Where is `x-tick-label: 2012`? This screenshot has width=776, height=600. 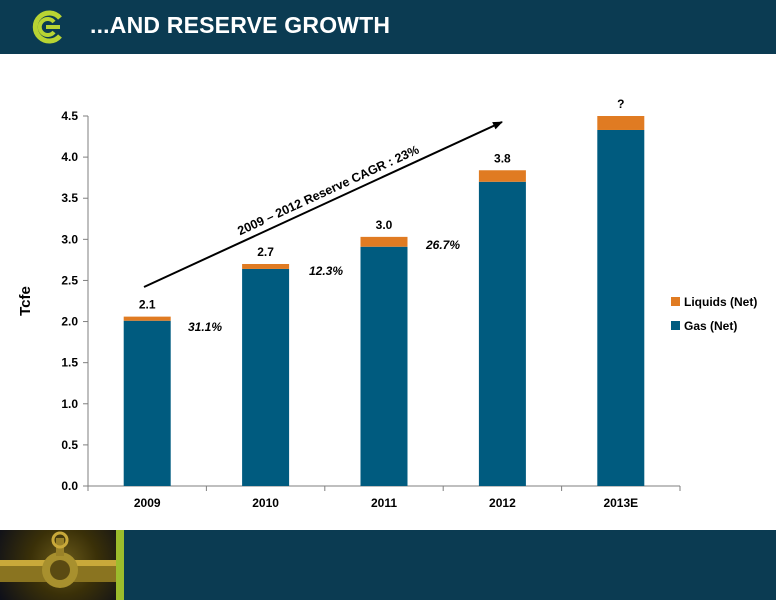
x-tick-label: 2012 is located at coordinates (502, 503).